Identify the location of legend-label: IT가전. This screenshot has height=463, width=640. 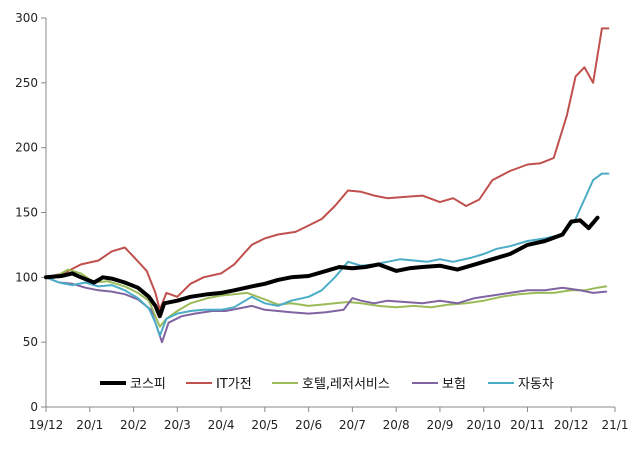
(234, 384).